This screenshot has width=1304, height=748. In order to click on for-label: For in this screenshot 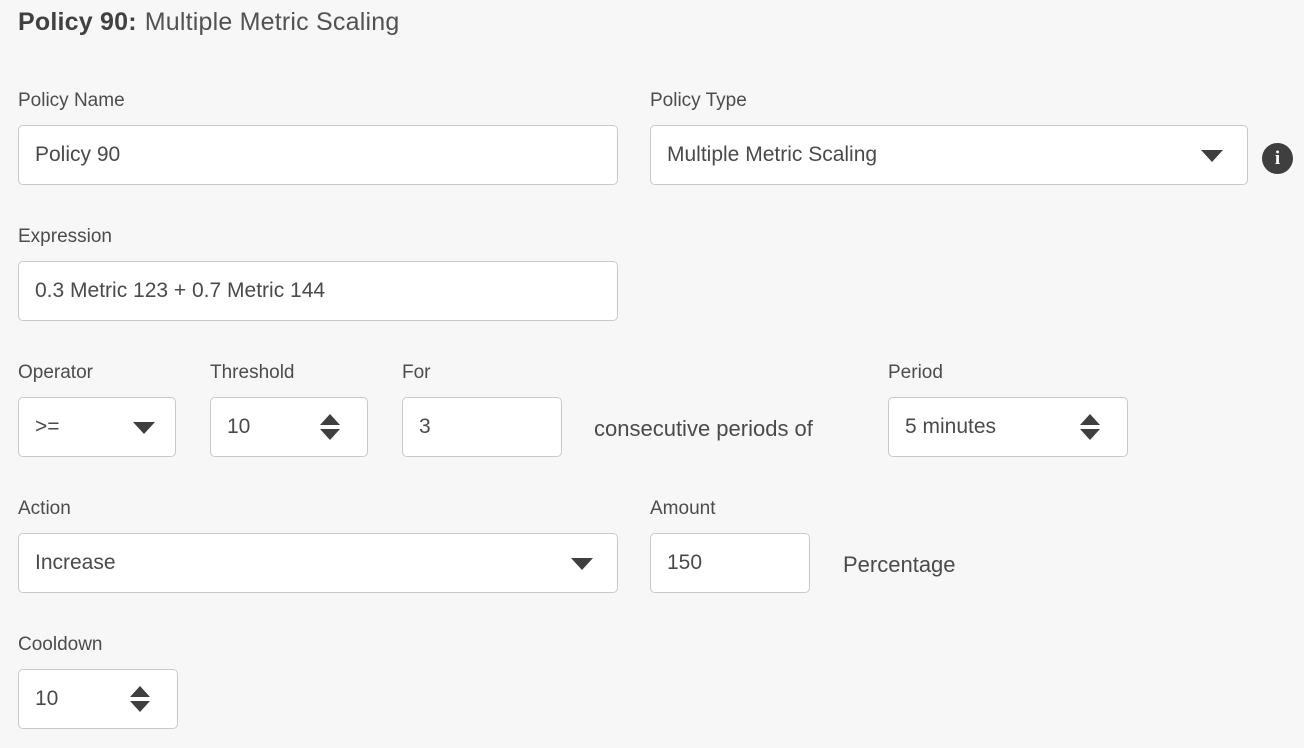, I will do `click(416, 372)`.